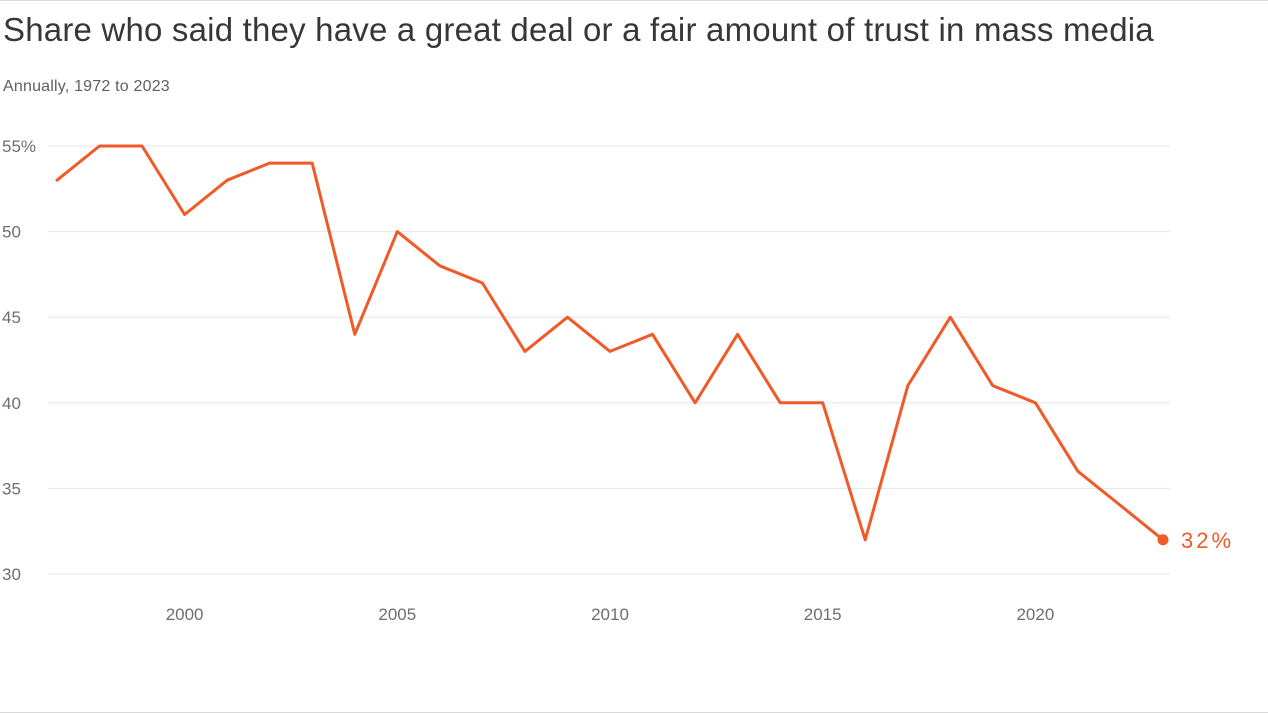 The width and height of the screenshot is (1268, 713). What do you see at coordinates (11, 317) in the screenshot?
I see `y-tick-label: 45` at bounding box center [11, 317].